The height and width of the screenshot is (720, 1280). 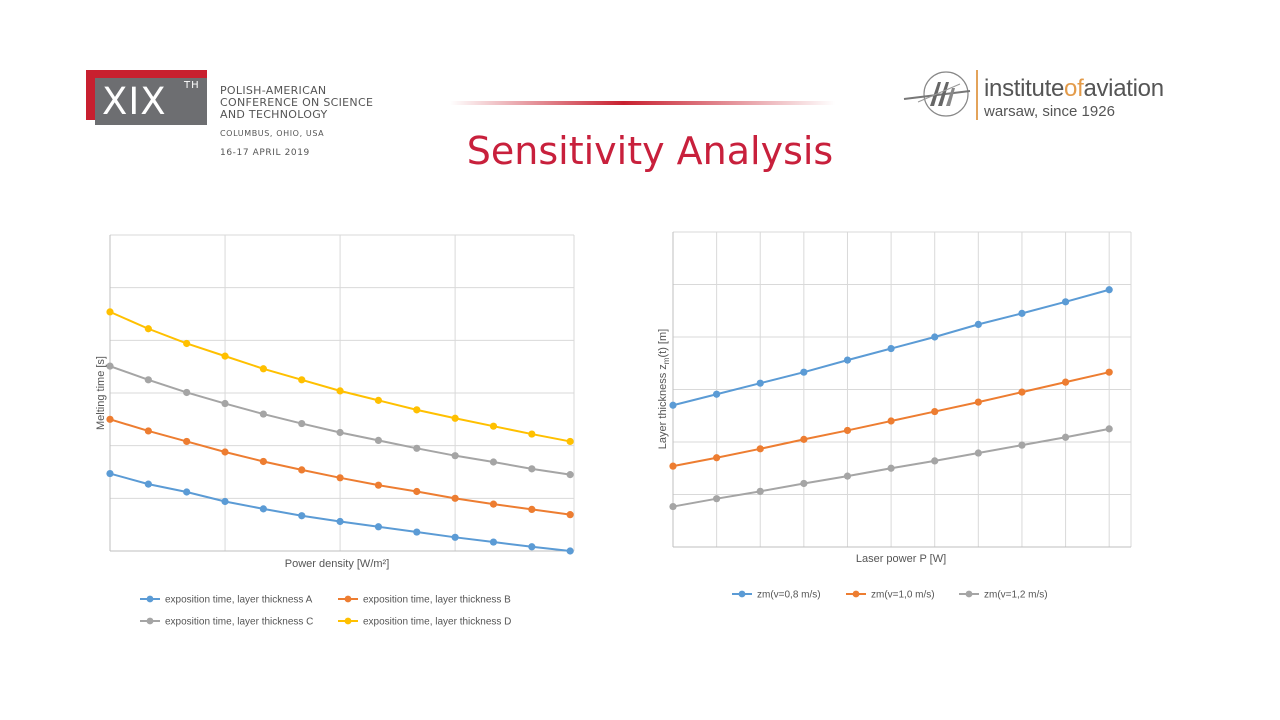 I want to click on logo-grey-box, so click(x=151, y=101).